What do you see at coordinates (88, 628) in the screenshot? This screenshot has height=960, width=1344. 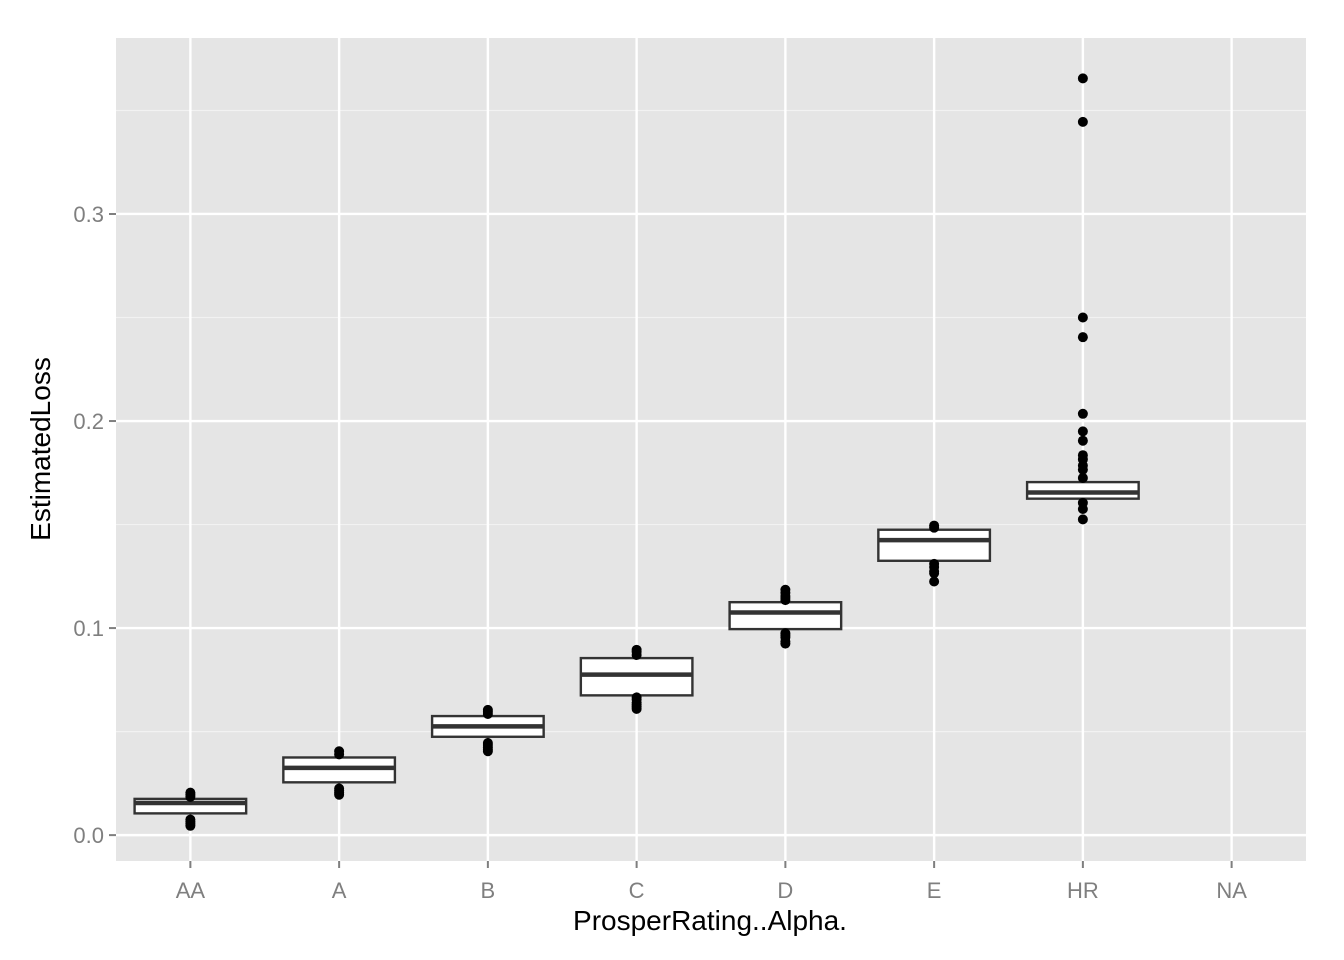 I see `y-tick-label: 0.1` at bounding box center [88, 628].